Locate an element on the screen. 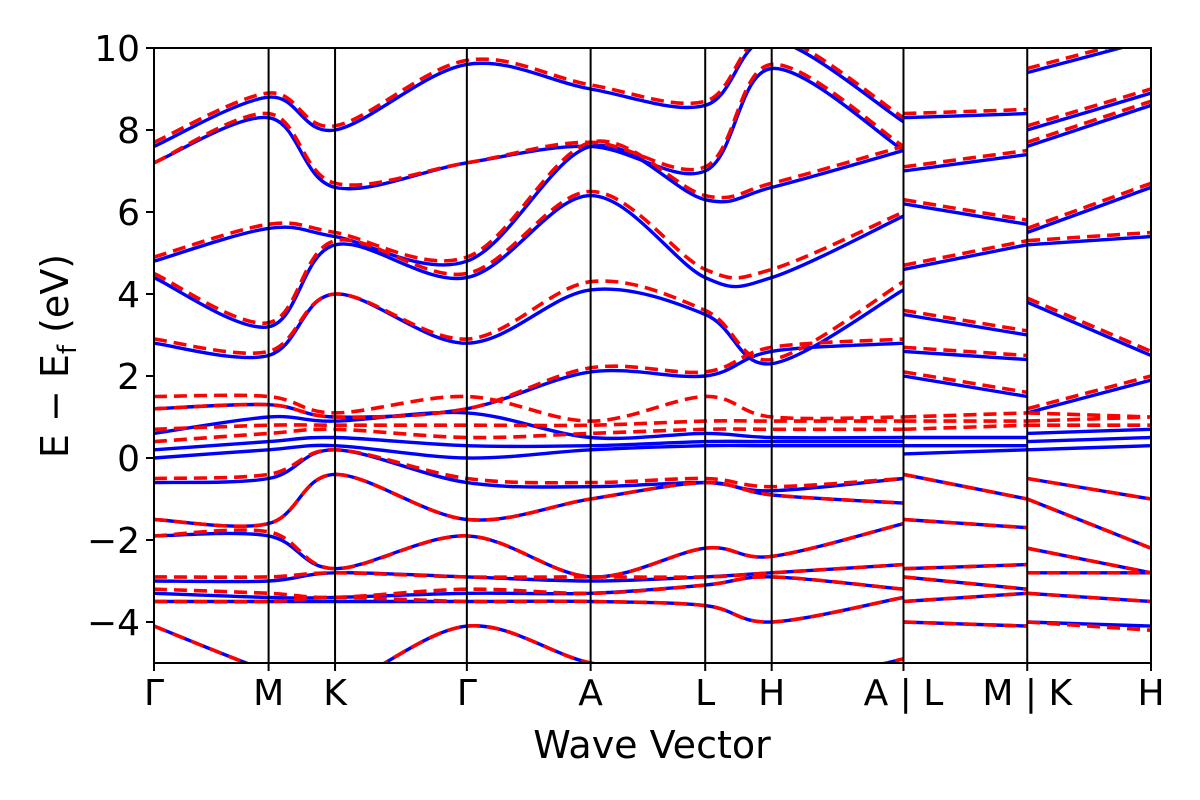  x-tick-label: L is located at coordinates (705, 693).